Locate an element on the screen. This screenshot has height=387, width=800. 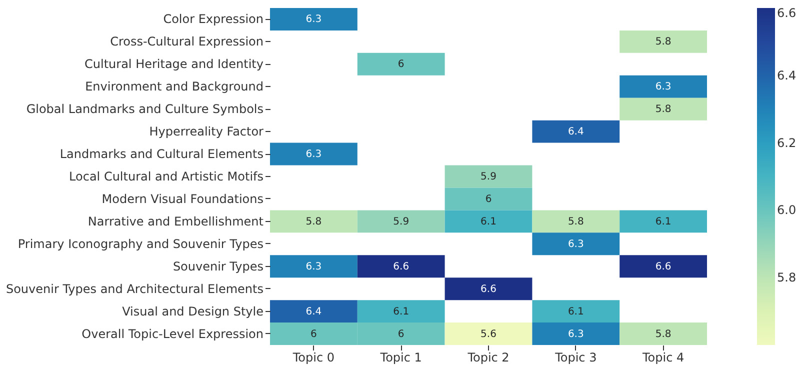
y-tick-label: Visual and Design Style is located at coordinates (193, 311).